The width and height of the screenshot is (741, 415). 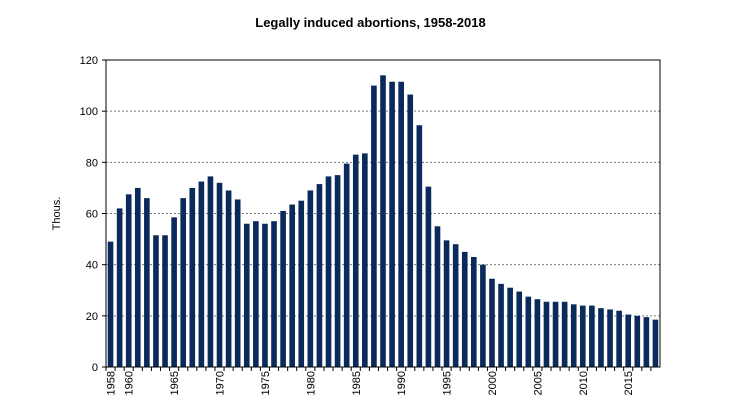 What do you see at coordinates (629, 383) in the screenshot?
I see `x-tick-label: 2015` at bounding box center [629, 383].